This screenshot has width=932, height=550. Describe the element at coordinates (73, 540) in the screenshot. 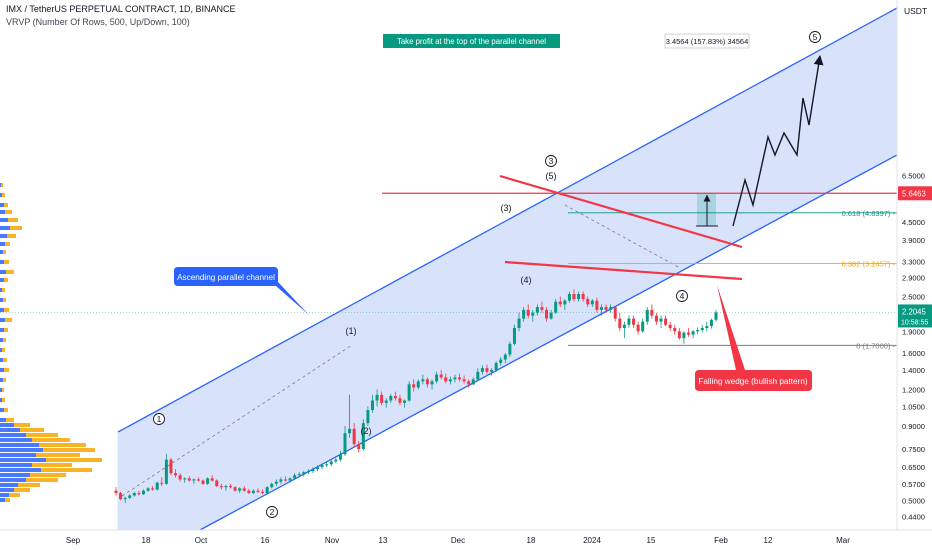

I see `time-tick: Sep` at that location.